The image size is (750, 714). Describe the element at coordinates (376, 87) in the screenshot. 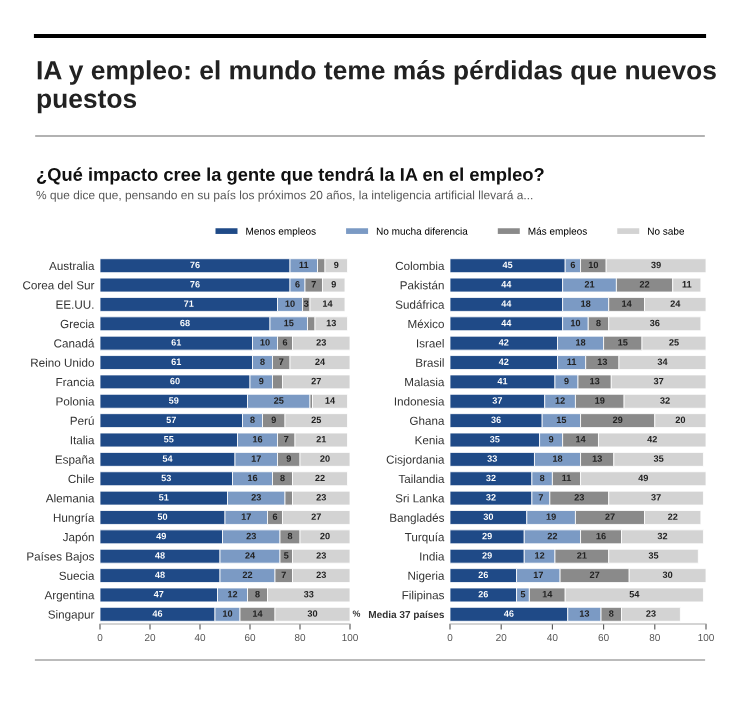

I see `chart-title: IA y empleo: el mundo teme más pérdidas que nuevos puestos` at that location.